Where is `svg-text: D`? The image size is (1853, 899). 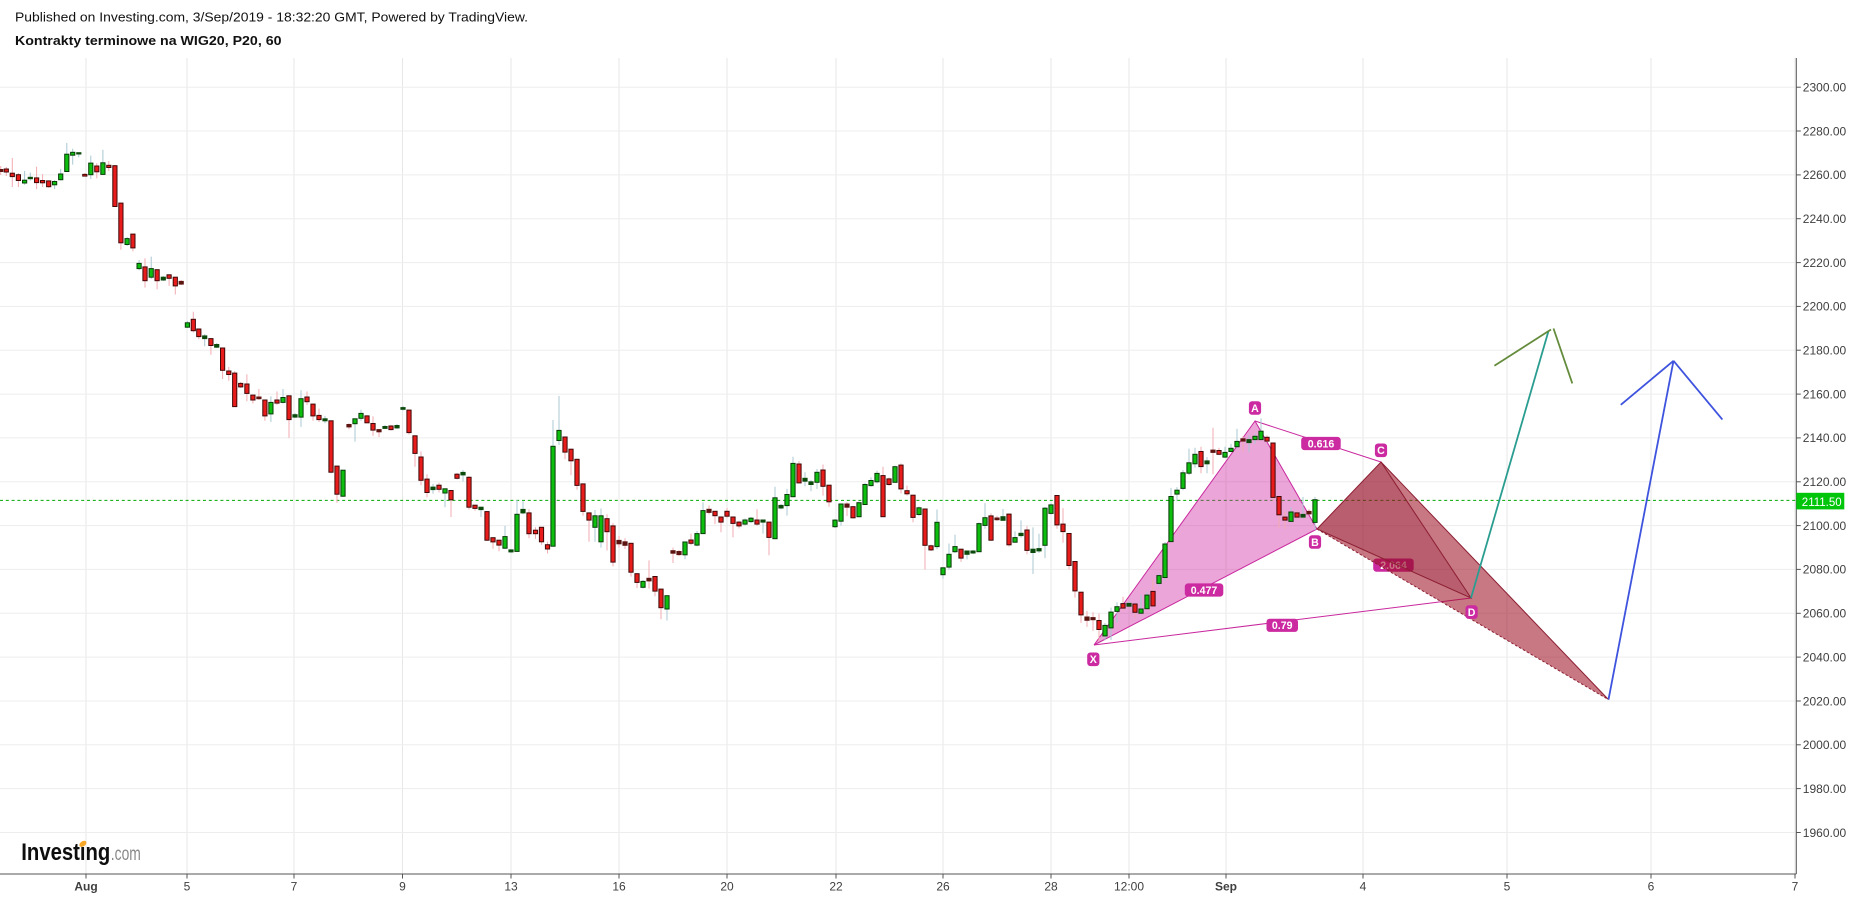
svg-text: D is located at coordinates (1472, 613).